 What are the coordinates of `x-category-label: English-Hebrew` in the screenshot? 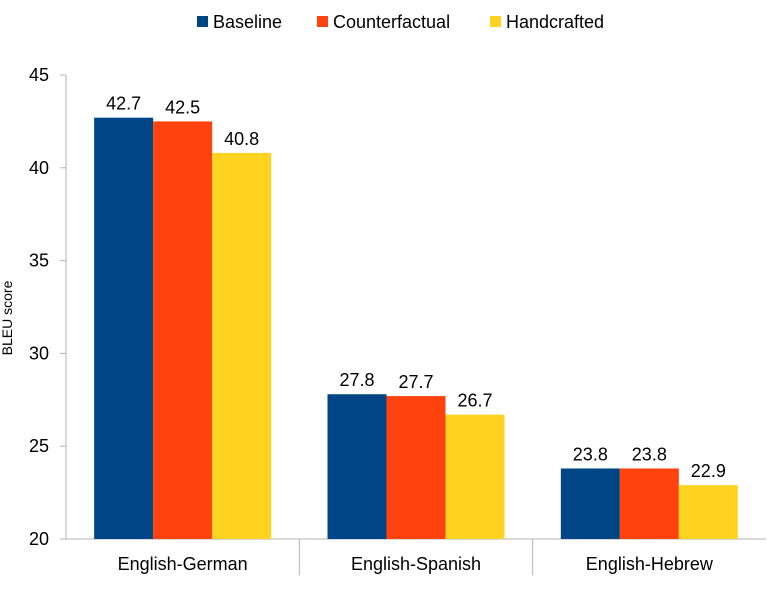 It's located at (650, 564).